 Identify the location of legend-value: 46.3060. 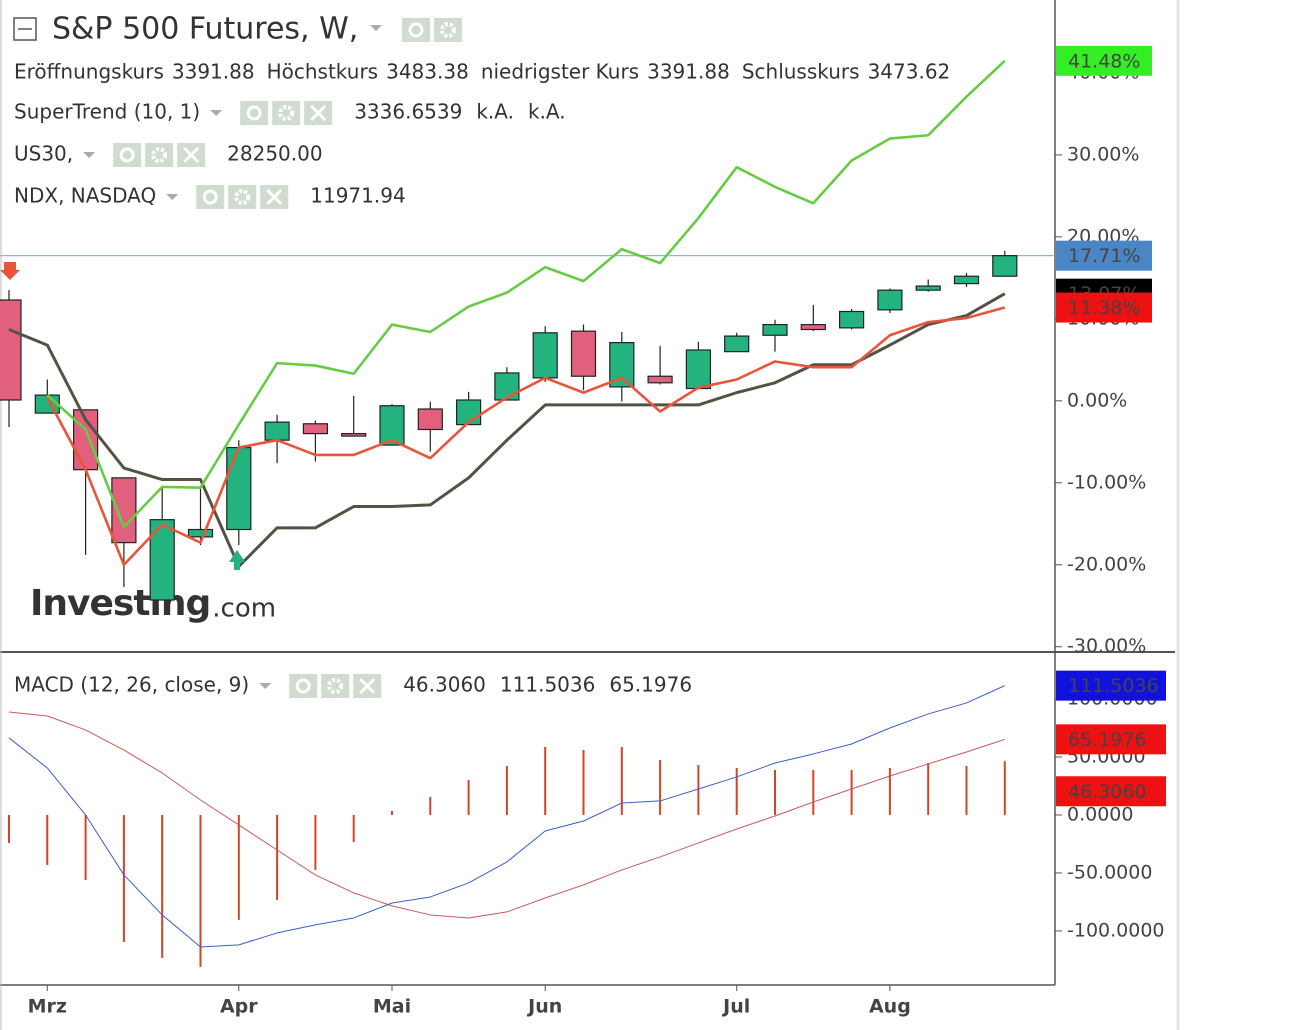
(444, 685).